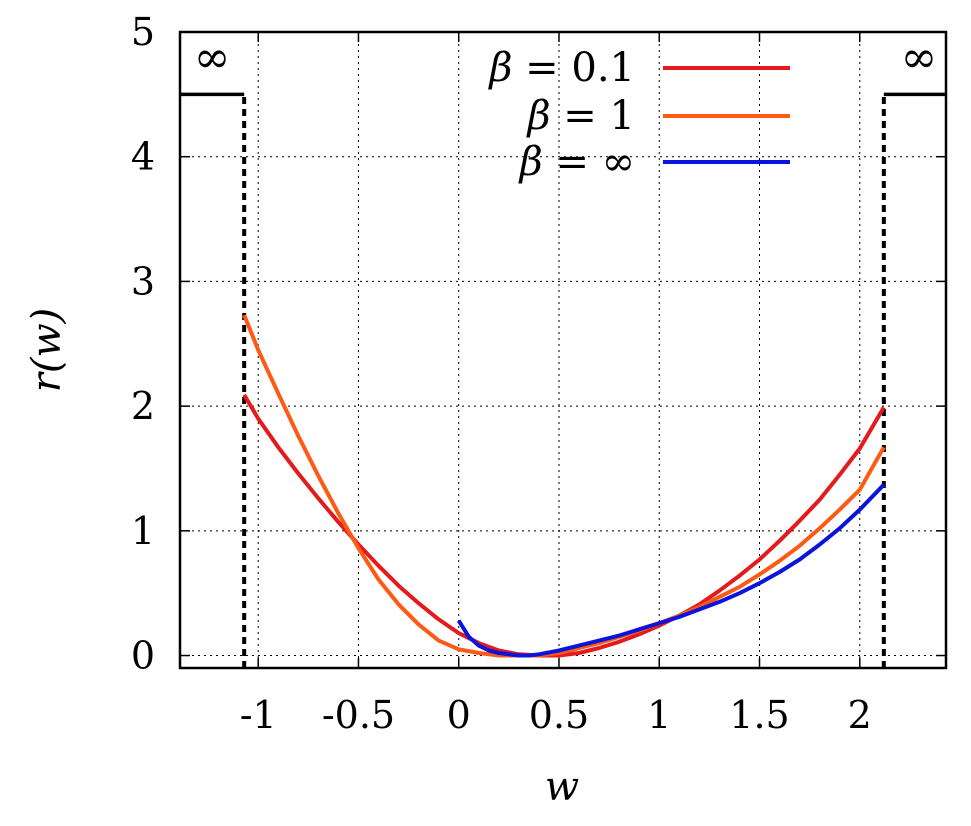  Describe the element at coordinates (143, 656) in the screenshot. I see `y-tick-label: 0` at that location.